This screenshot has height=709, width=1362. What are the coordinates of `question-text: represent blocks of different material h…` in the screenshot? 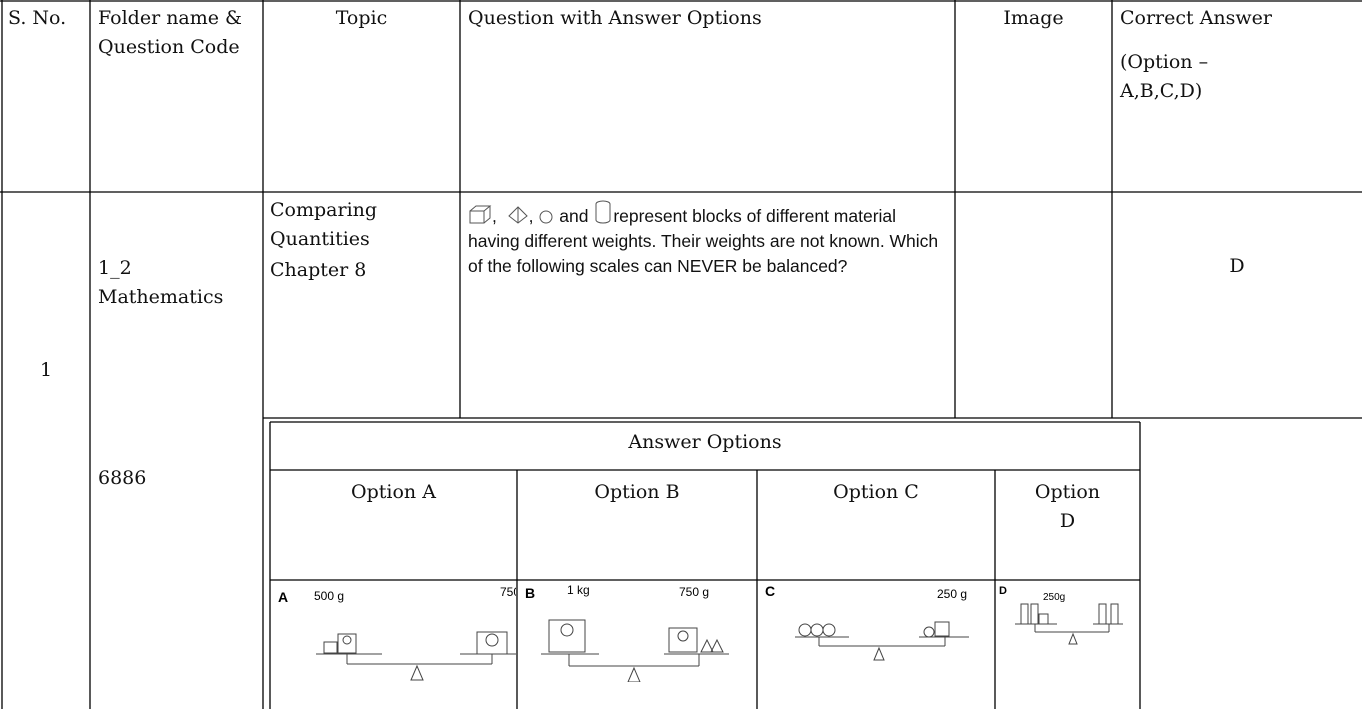 It's located at (703, 241).